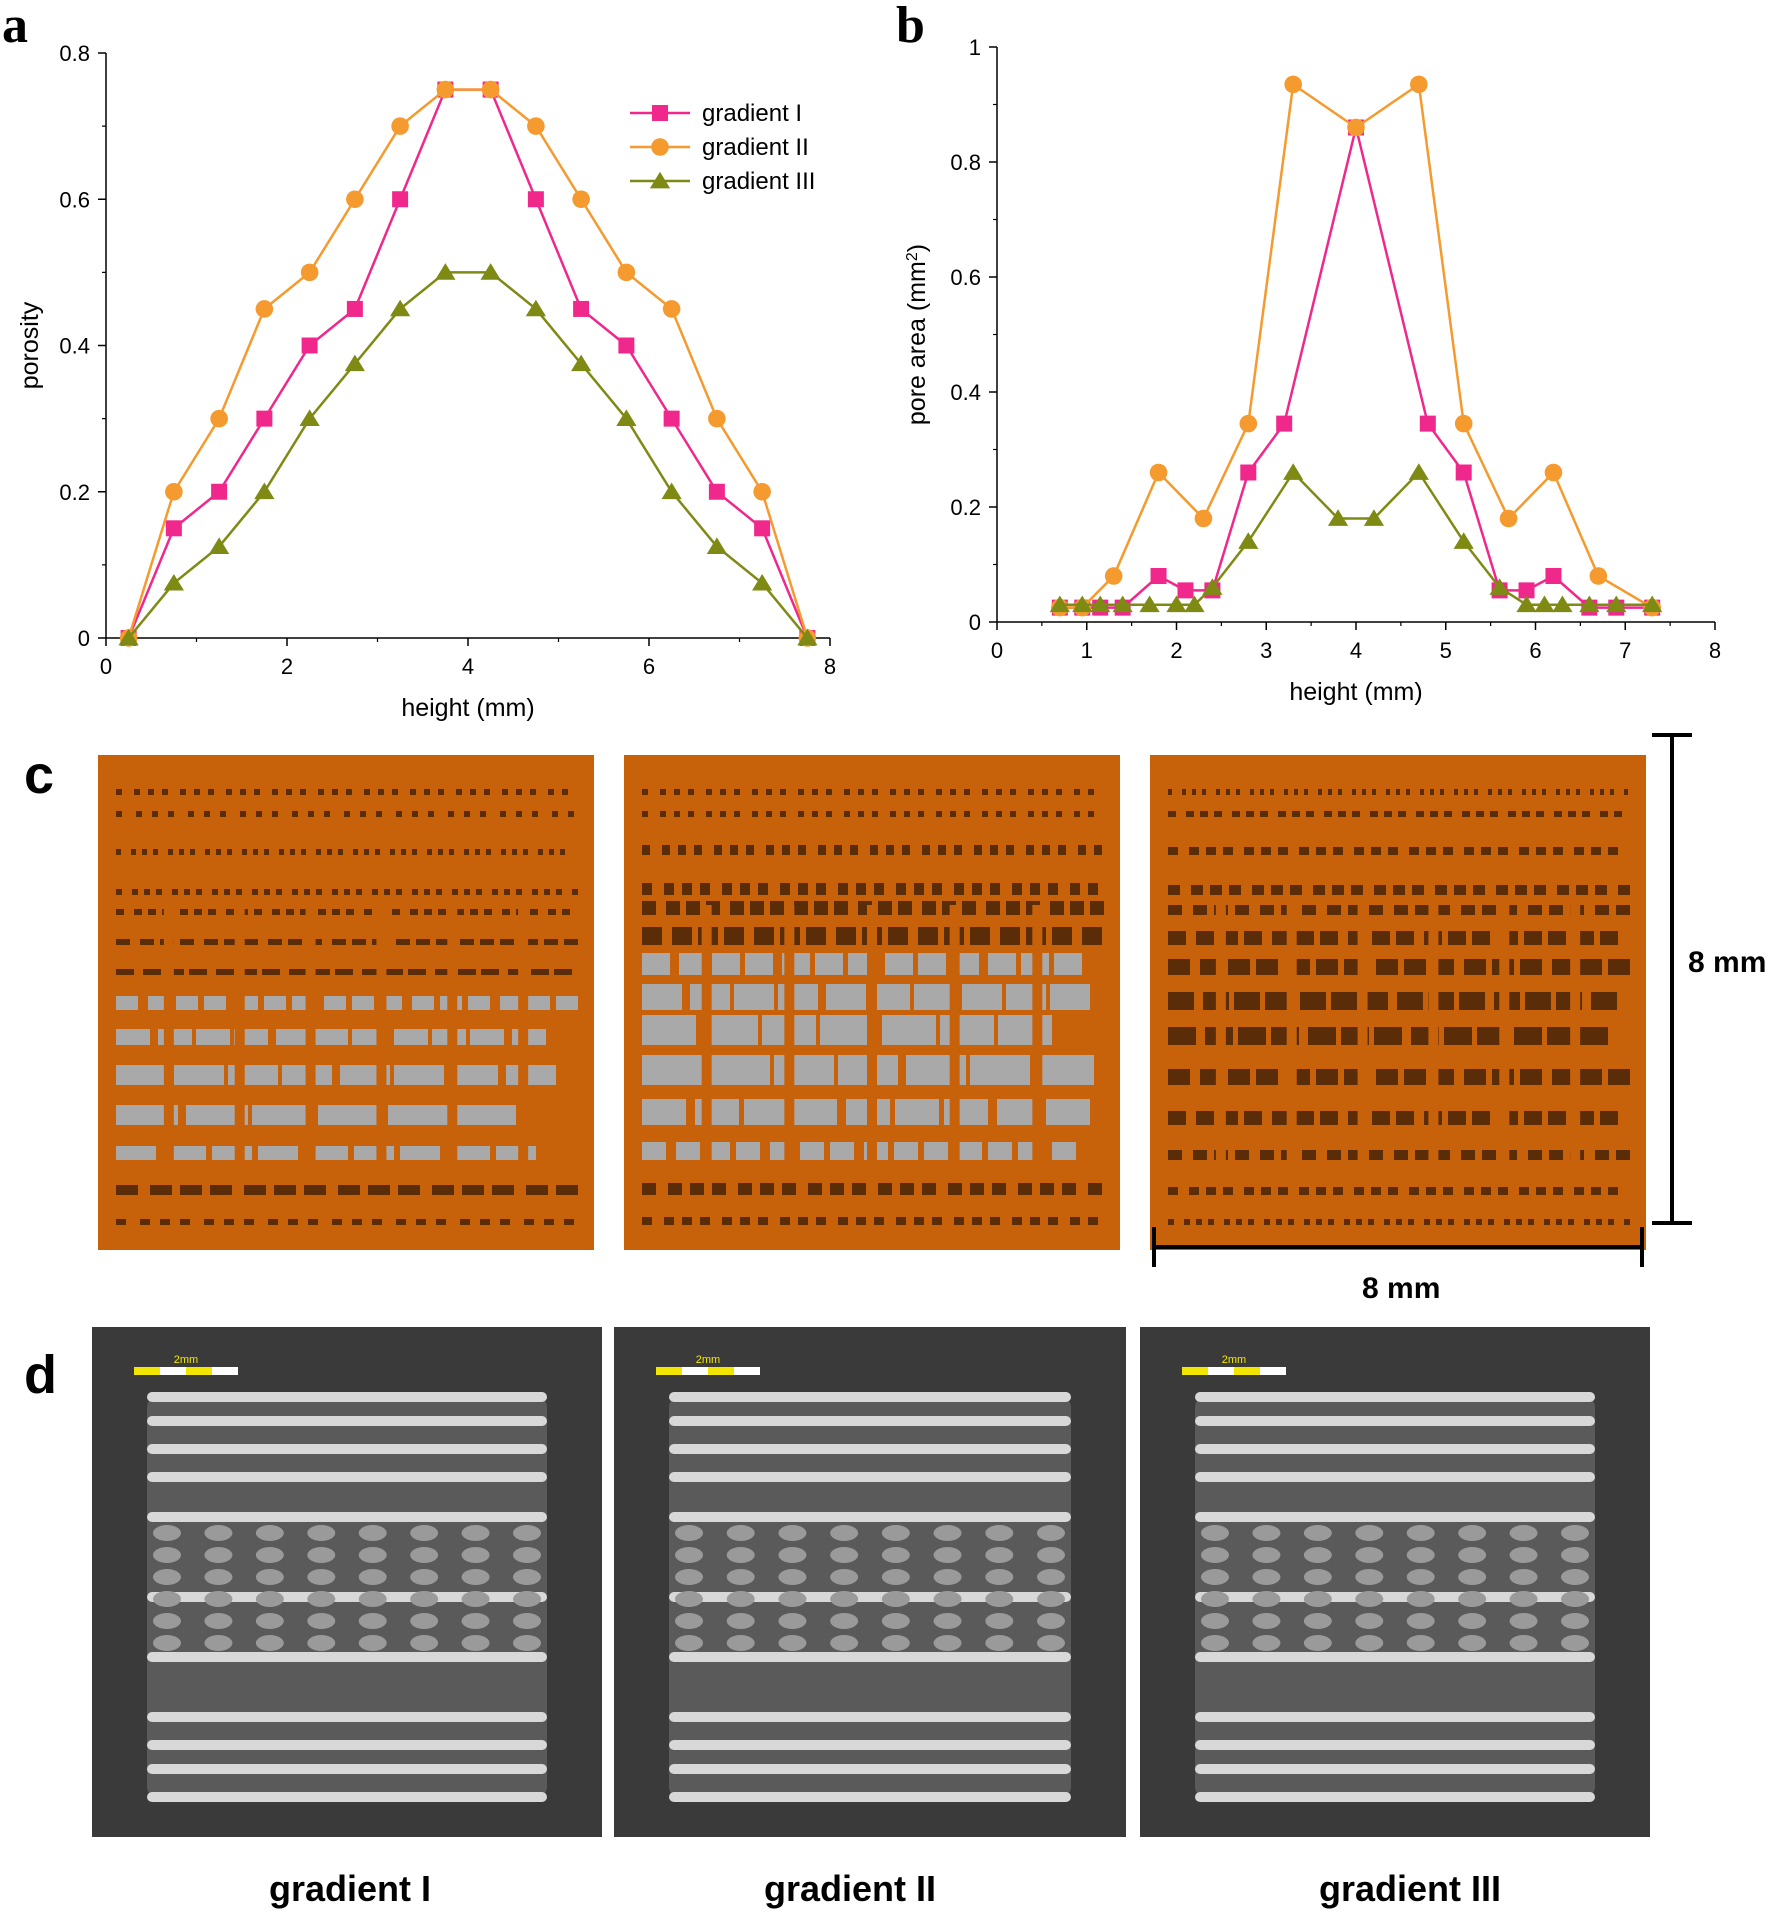  What do you see at coordinates (1446, 650) in the screenshot?
I see `x-tick-label: 5` at bounding box center [1446, 650].